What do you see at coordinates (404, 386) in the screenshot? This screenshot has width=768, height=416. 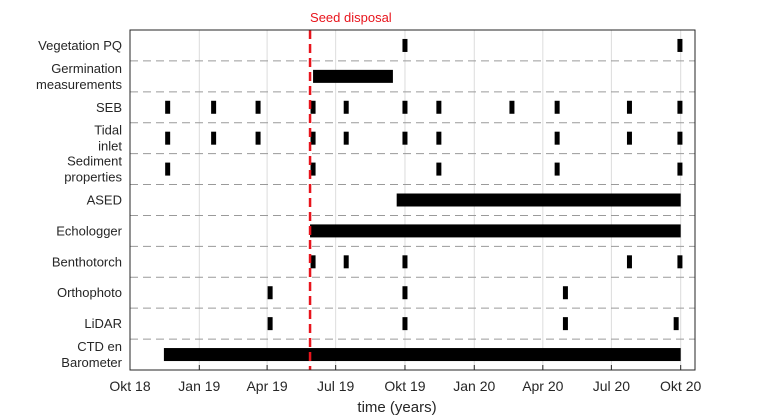 I see `x-tick-label: Okt 19` at bounding box center [404, 386].